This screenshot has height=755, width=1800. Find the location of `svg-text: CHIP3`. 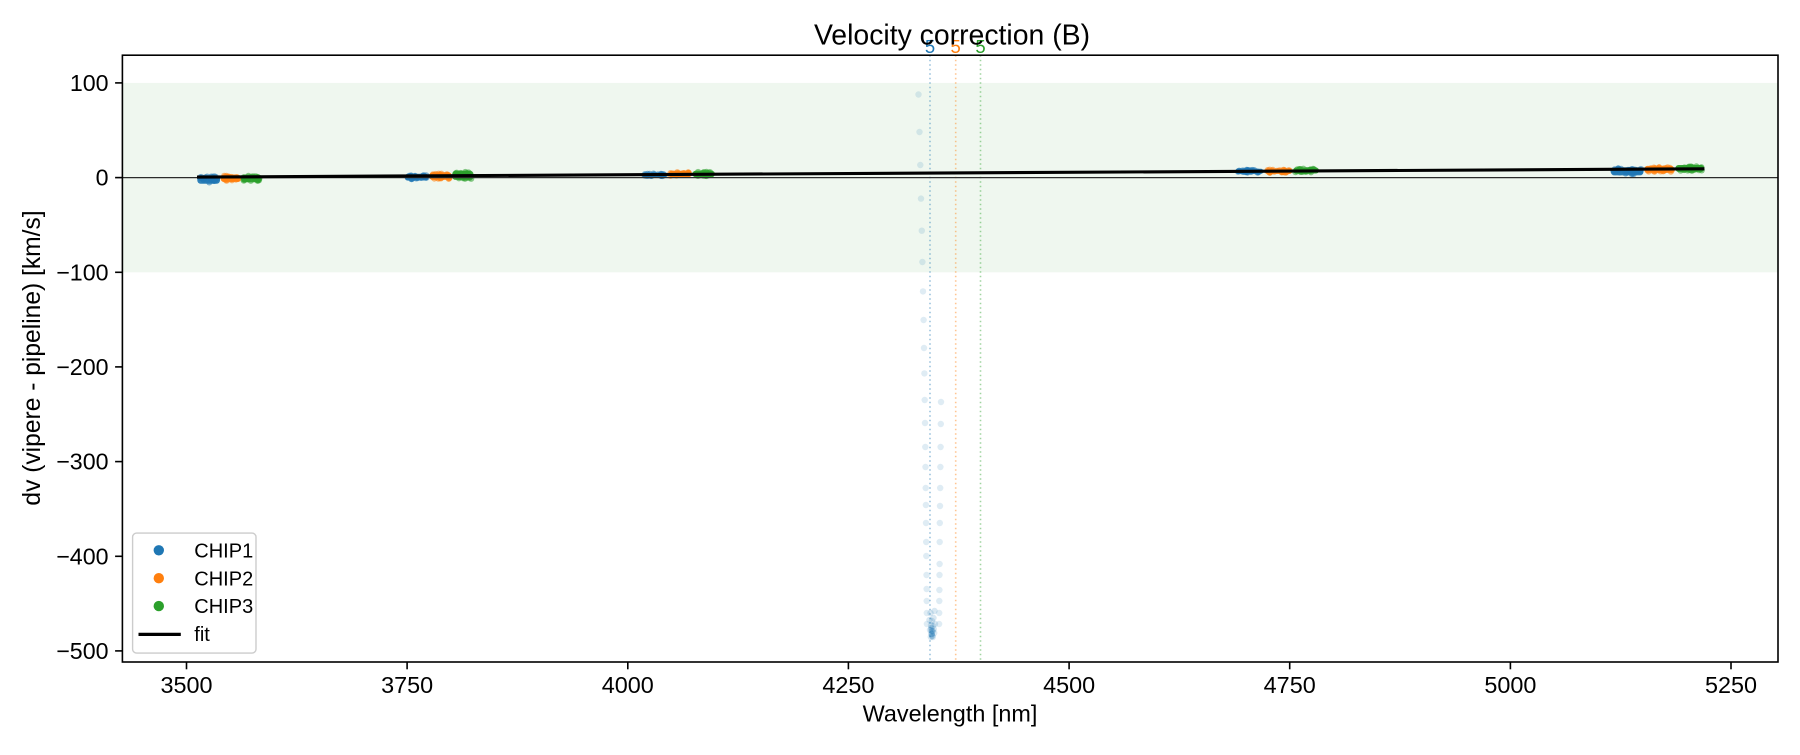

svg-text: CHIP3 is located at coordinates (223, 607).